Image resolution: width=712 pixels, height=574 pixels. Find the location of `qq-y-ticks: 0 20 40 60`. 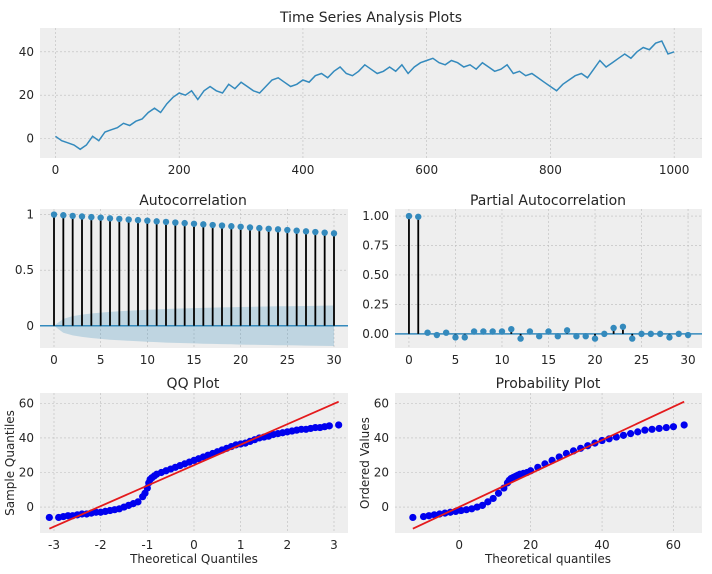

qq-y-ticks: 0 20 40 60 is located at coordinates (26, 455).